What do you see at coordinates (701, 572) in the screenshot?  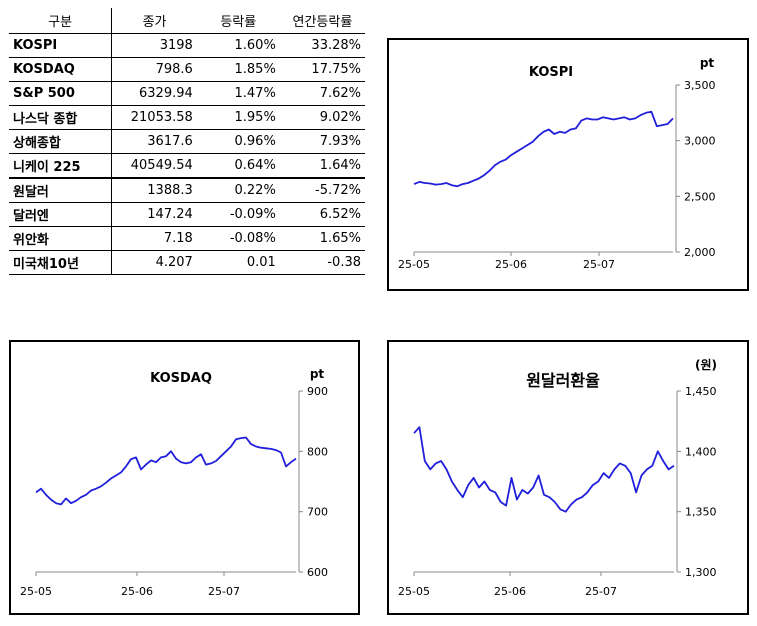 I see `y-tick-label: 1,300` at bounding box center [701, 572].